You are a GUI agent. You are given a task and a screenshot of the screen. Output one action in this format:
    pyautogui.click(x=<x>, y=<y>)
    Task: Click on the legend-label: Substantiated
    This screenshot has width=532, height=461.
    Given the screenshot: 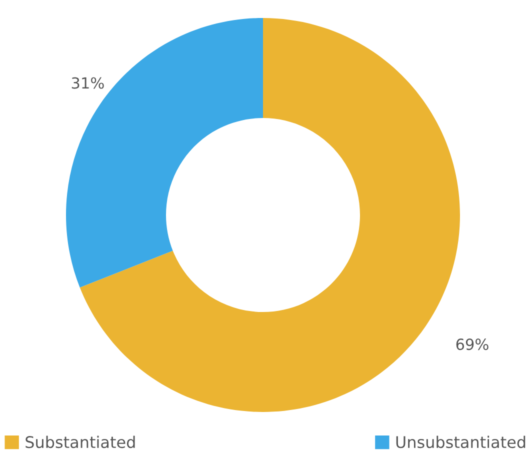 What is the action you would take?
    pyautogui.click(x=80, y=442)
    